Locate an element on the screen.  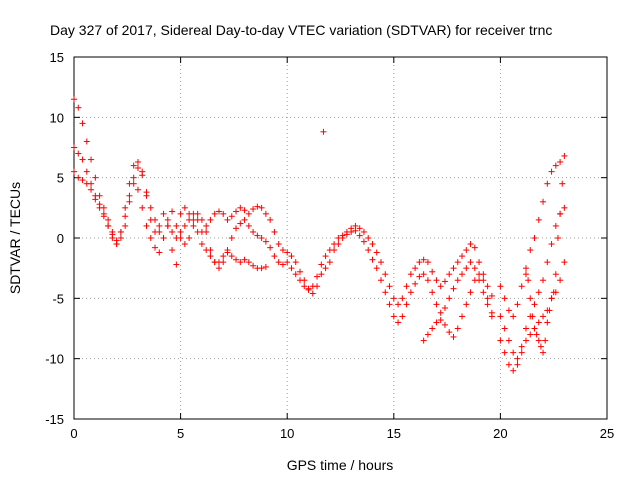
x-tick-label: 0 is located at coordinates (73, 433).